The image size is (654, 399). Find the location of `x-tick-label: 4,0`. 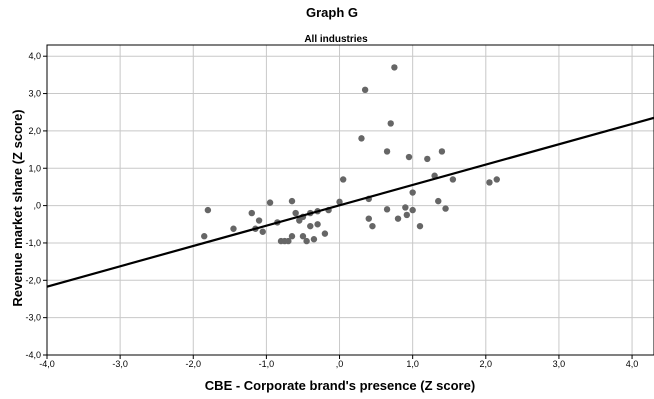

x-tick-label: 4,0 is located at coordinates (632, 364).